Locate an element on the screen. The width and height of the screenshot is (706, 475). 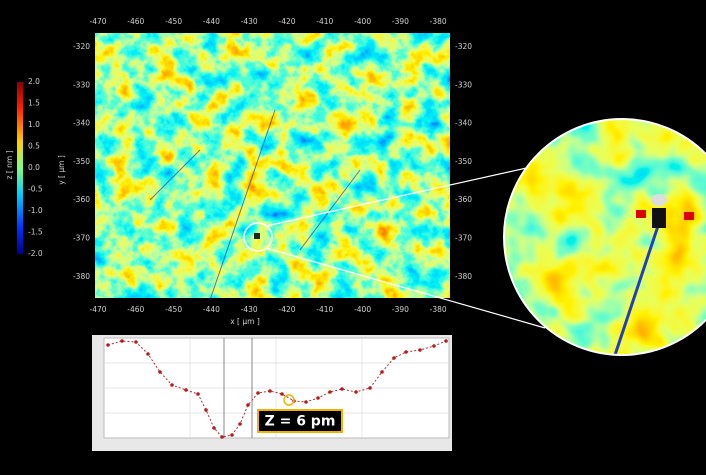
colorbar-tick-label: 1.0 is located at coordinates (34, 124).